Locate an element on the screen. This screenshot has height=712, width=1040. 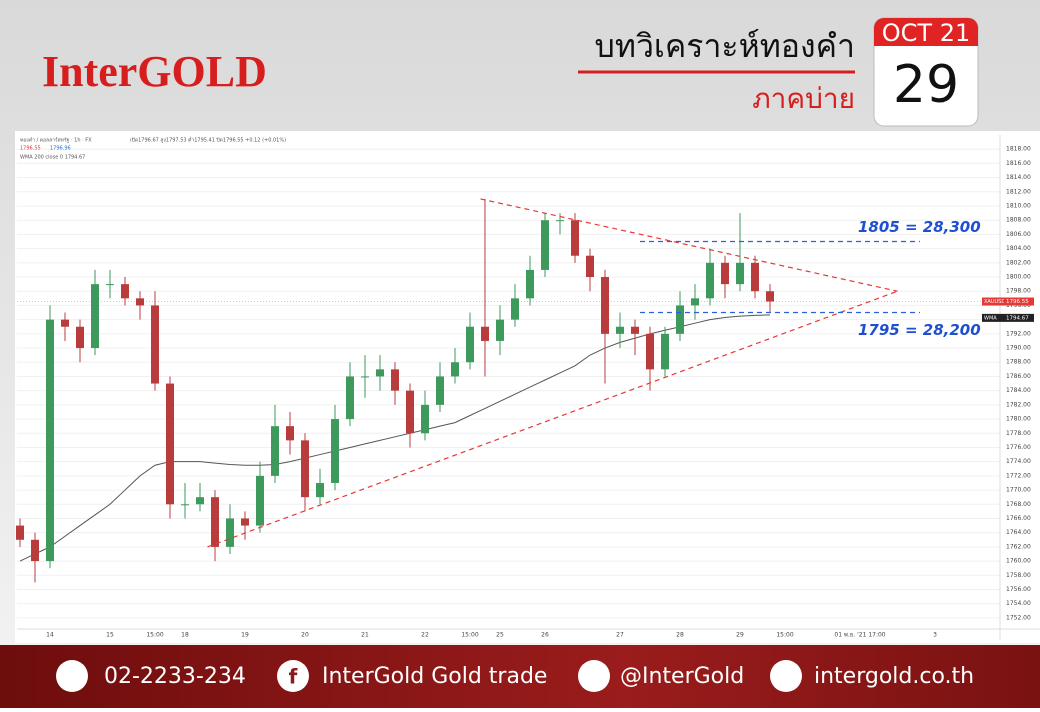
y-tick-label: 1788.00 is located at coordinates (1018, 362).